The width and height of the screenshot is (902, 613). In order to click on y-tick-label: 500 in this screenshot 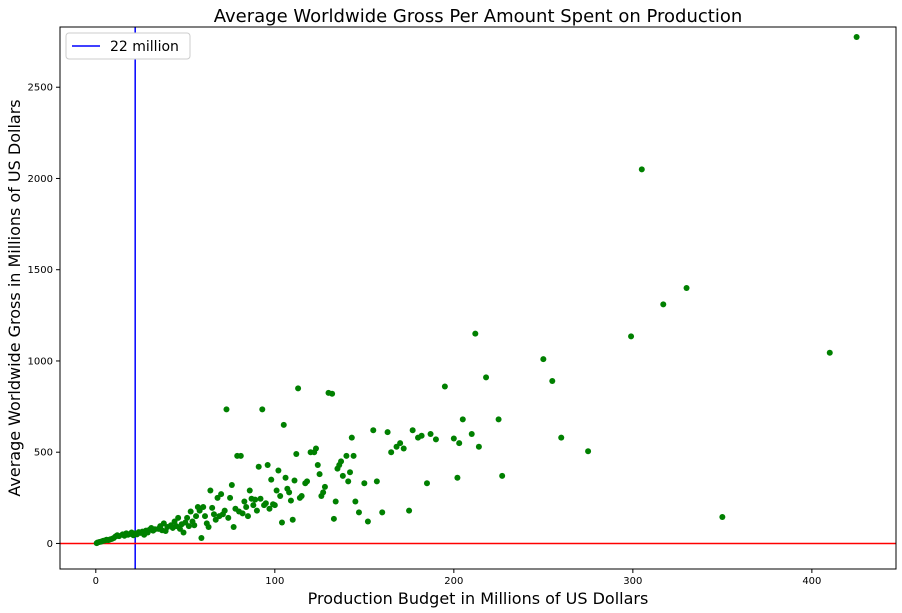, I will do `click(43, 453)`.